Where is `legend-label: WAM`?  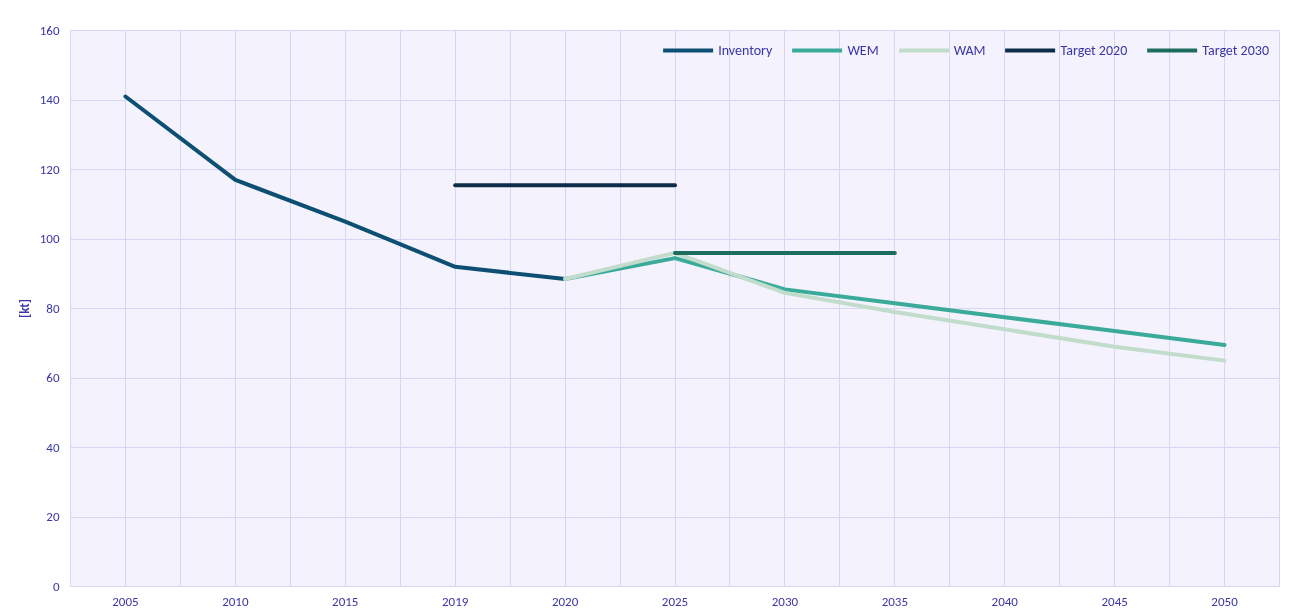 legend-label: WAM is located at coordinates (969, 50).